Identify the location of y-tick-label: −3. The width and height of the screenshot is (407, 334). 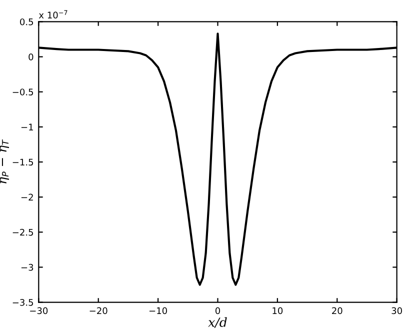
(27, 267).